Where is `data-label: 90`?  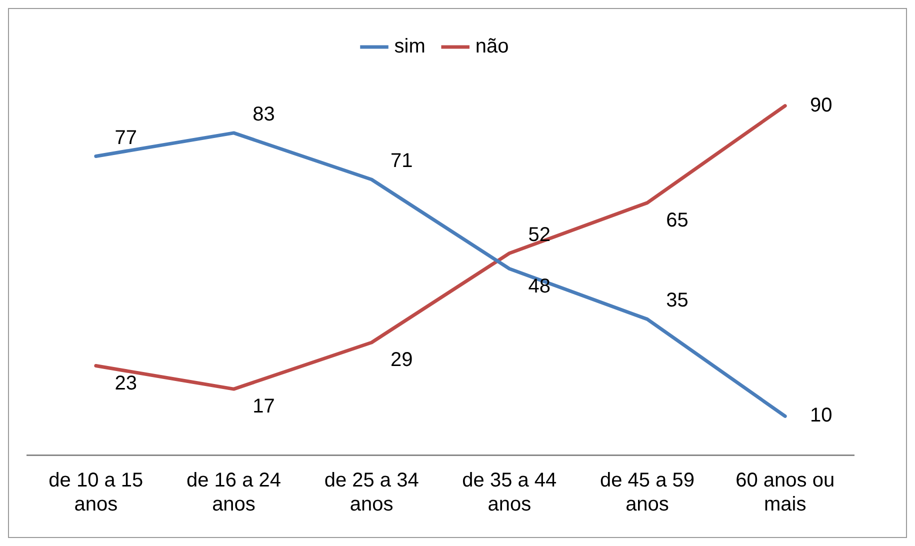 data-label: 90 is located at coordinates (821, 105).